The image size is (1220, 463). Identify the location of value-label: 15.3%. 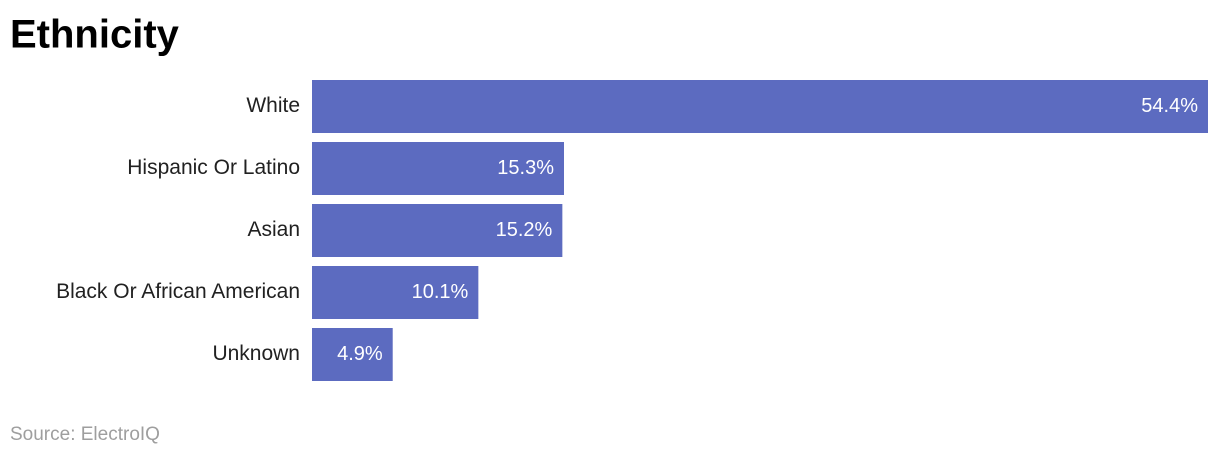
(525, 168).